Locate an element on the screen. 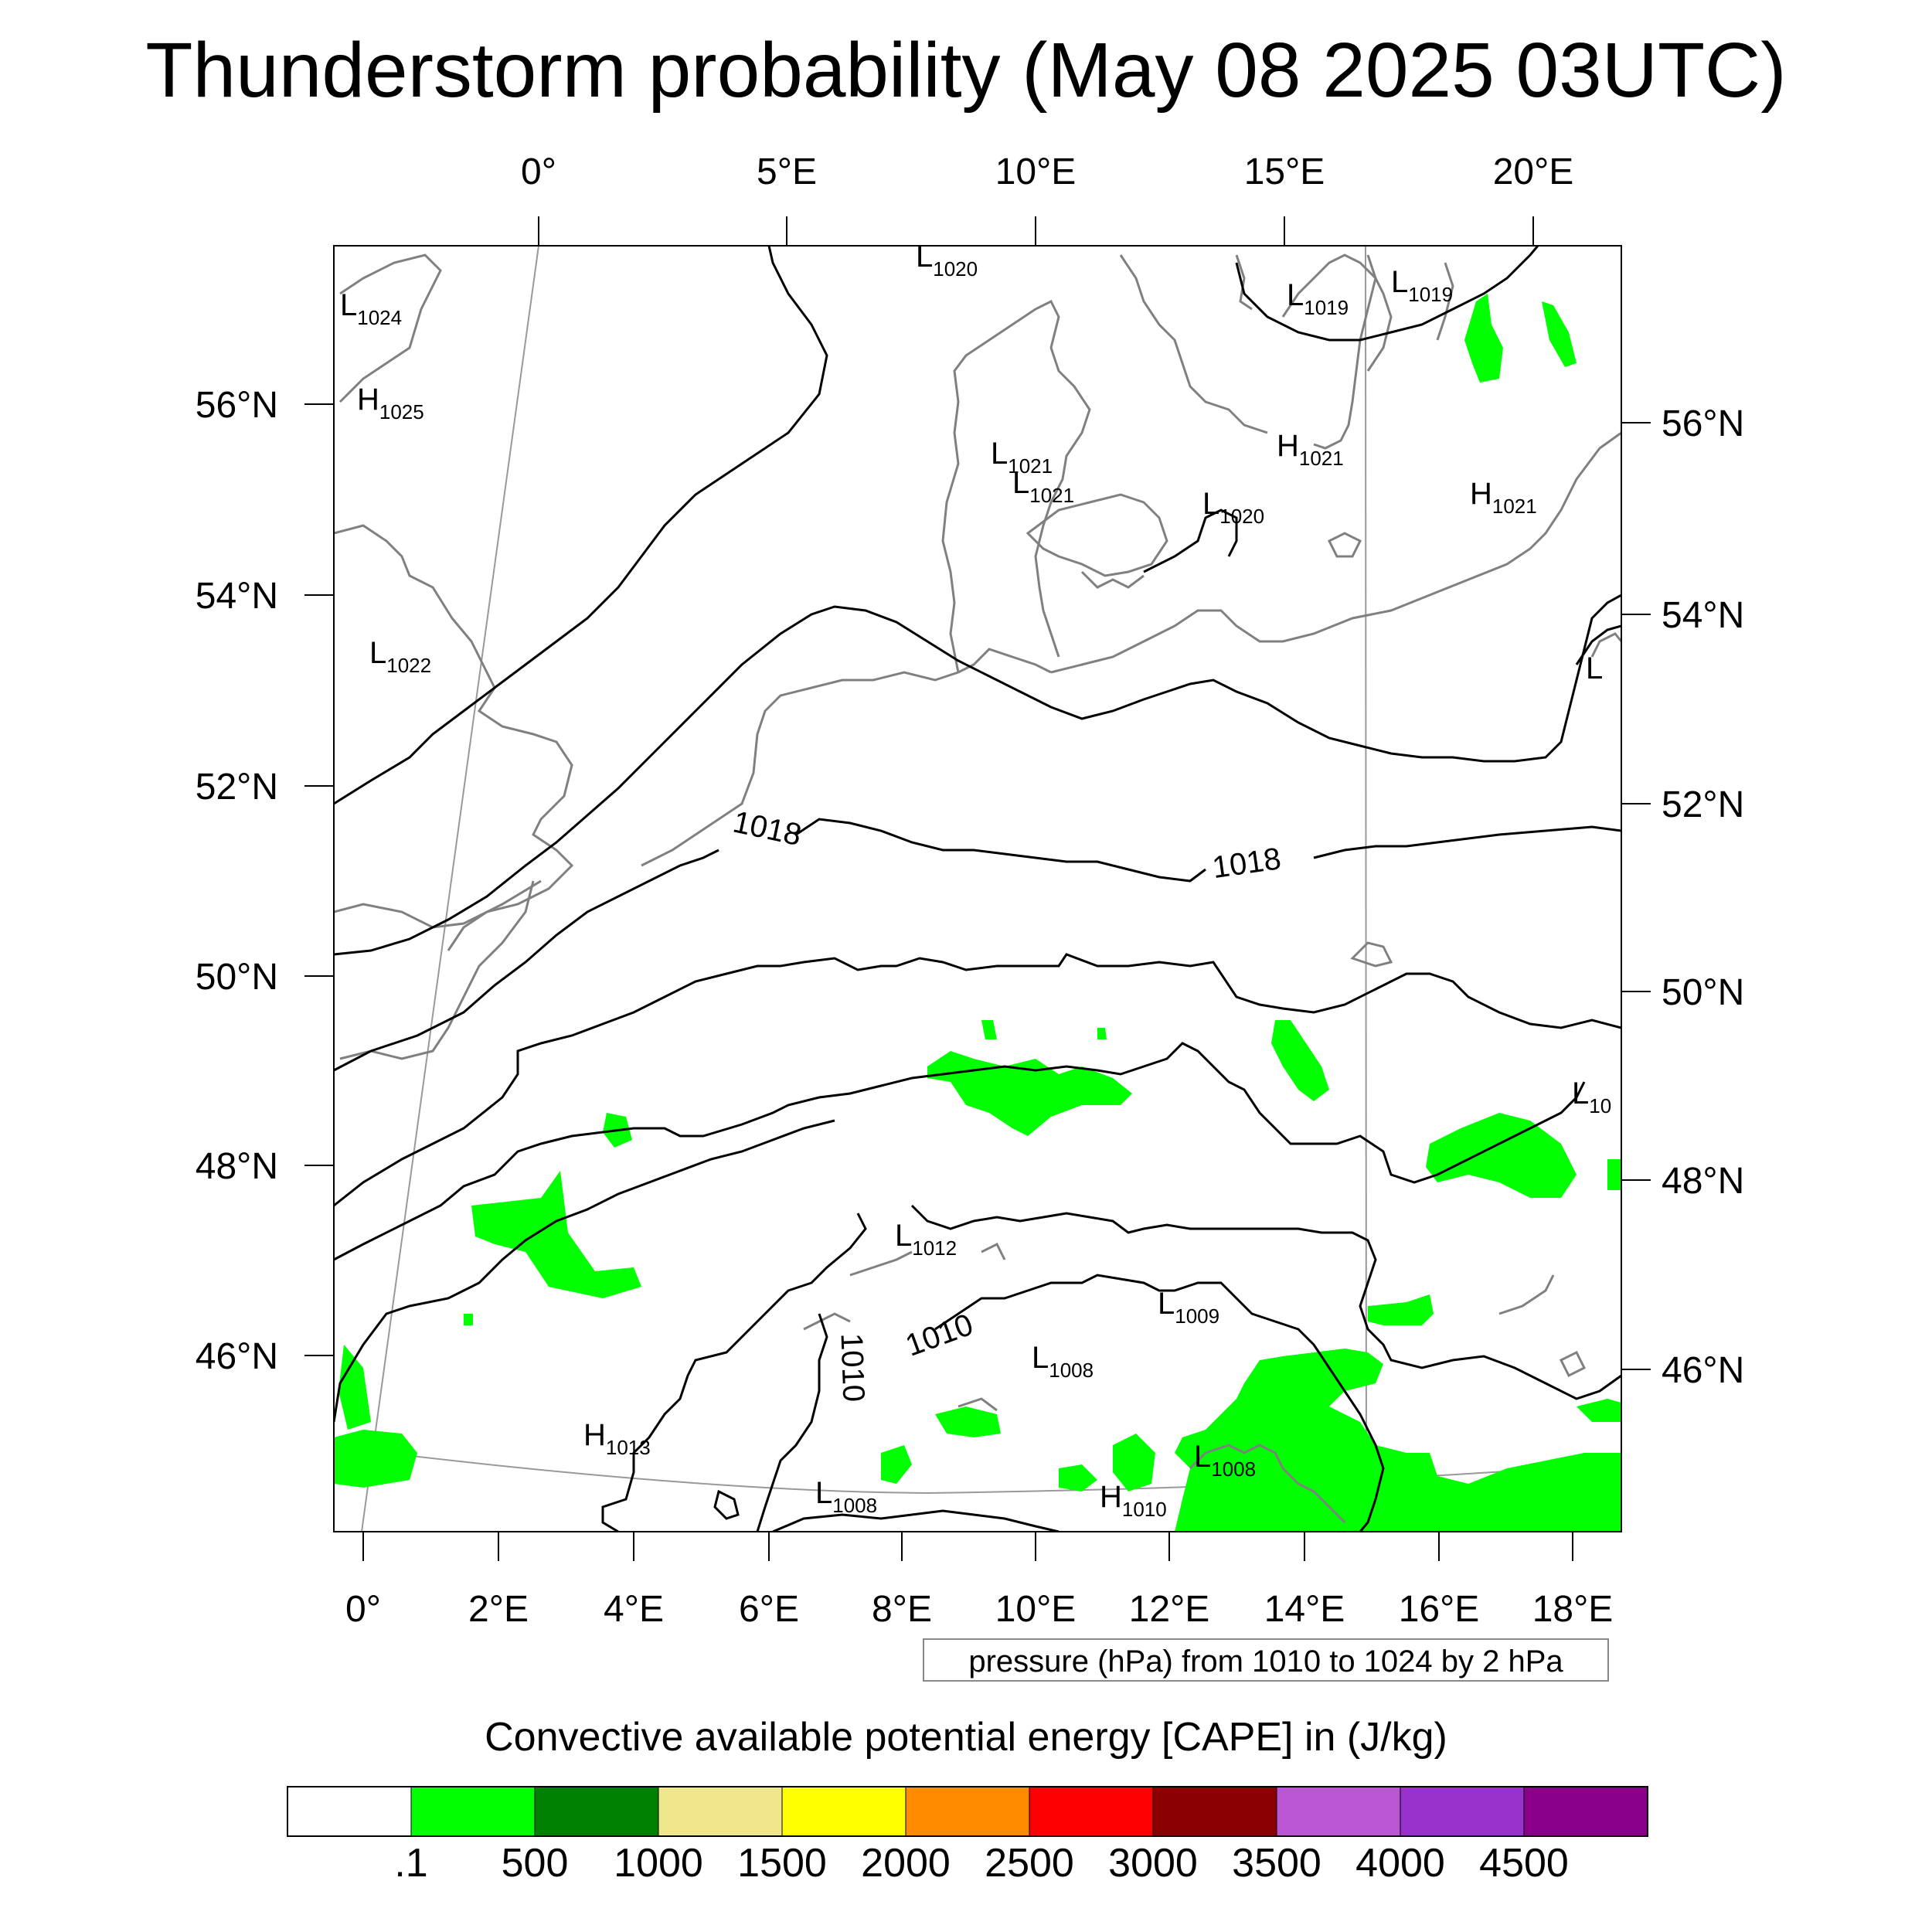  pressure-center-label: L1024 is located at coordinates (371, 308).